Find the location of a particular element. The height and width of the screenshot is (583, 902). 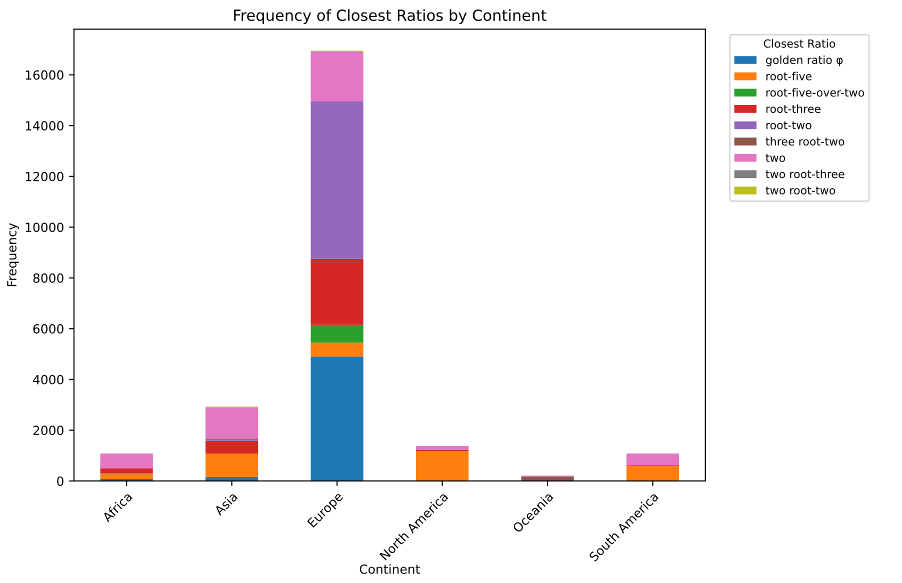

legend-label: root-three is located at coordinates (793, 108).